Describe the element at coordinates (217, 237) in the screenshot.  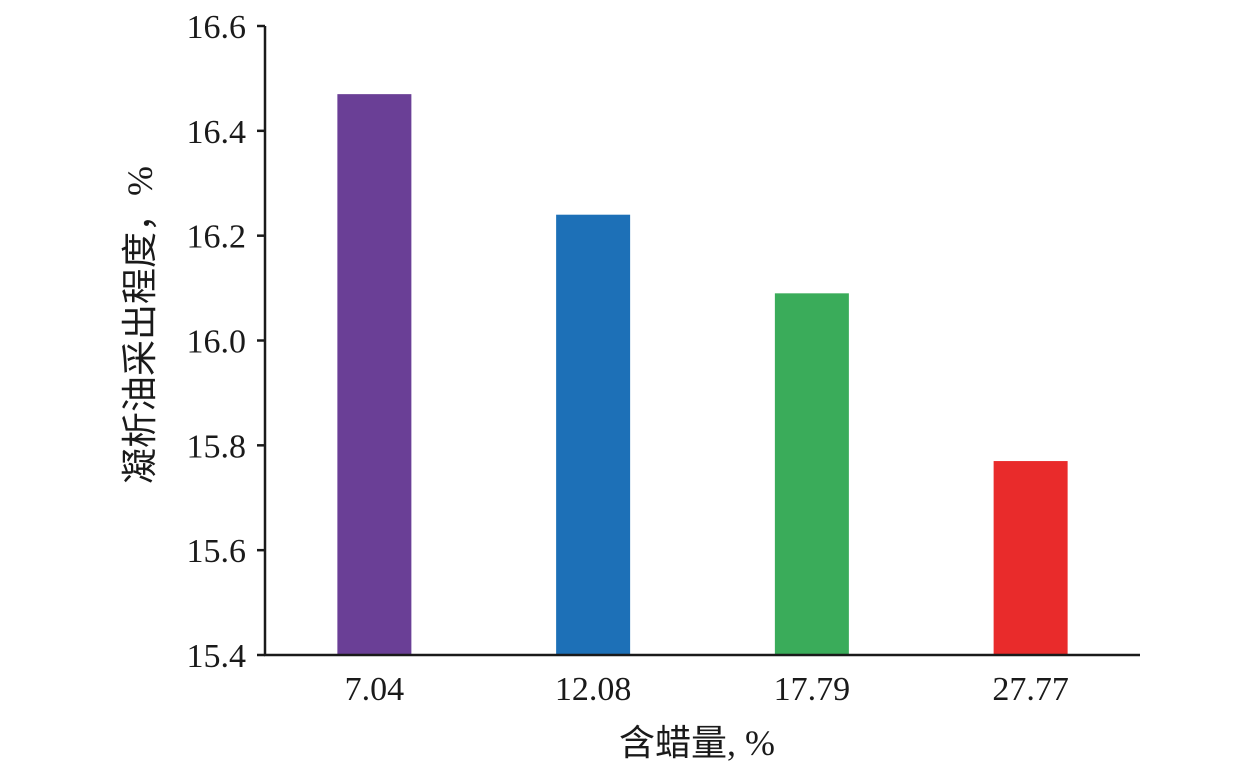
I see `y-tick-label: 16.2` at that location.